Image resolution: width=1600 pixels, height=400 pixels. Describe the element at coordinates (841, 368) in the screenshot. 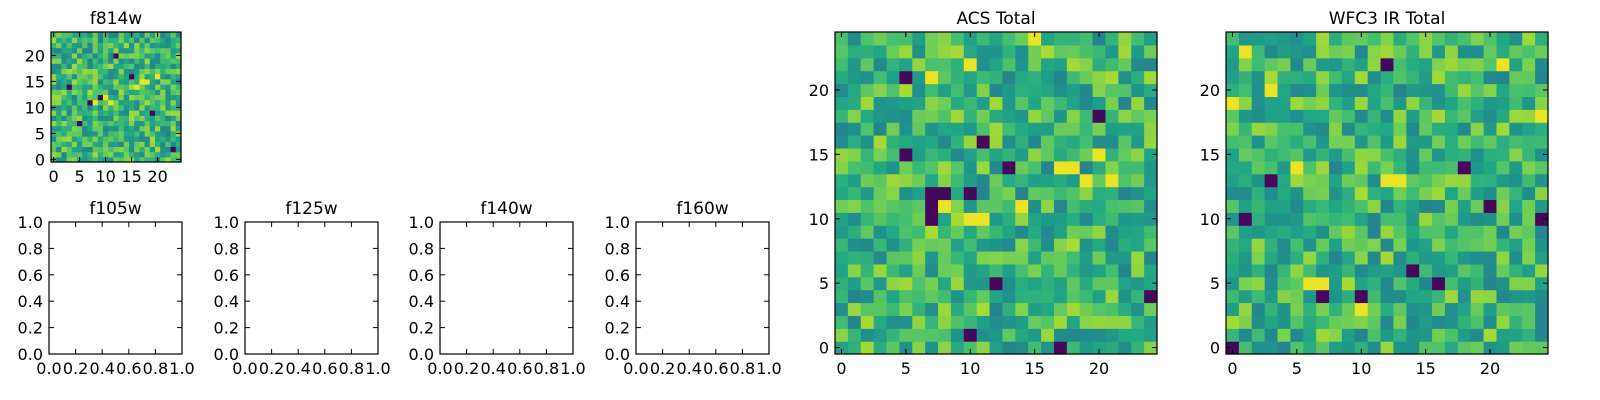

I see `x-tick-label: 0` at that location.